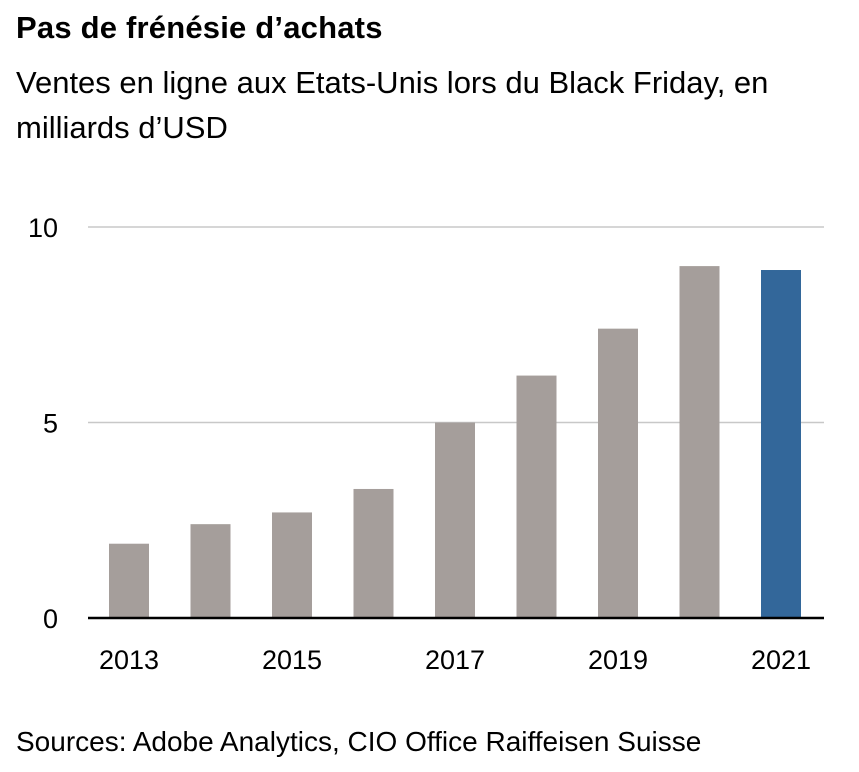  Describe the element at coordinates (292, 565) in the screenshot. I see `bar-2015` at that location.